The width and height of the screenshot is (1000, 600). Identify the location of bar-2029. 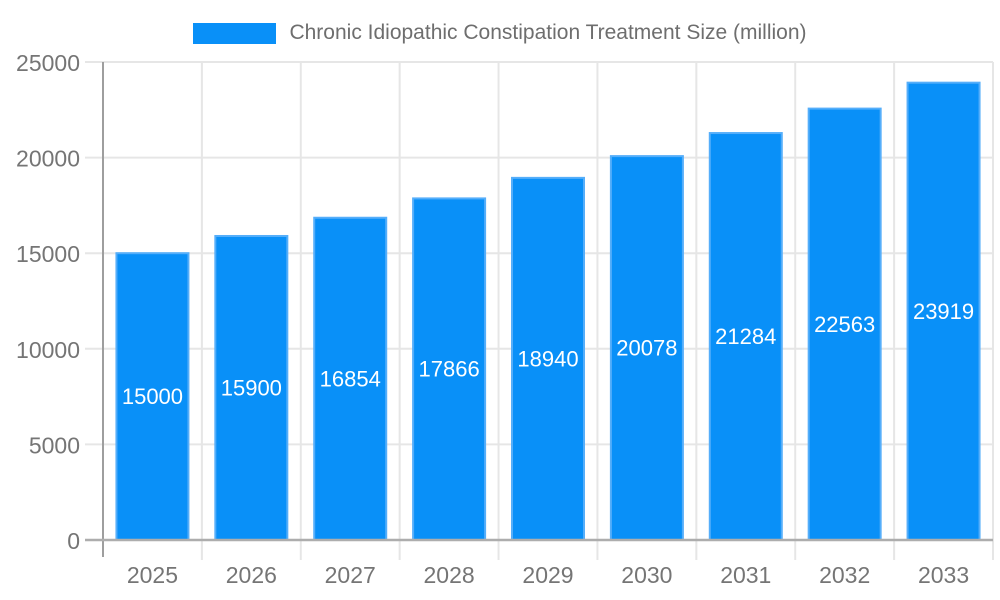
(548, 359).